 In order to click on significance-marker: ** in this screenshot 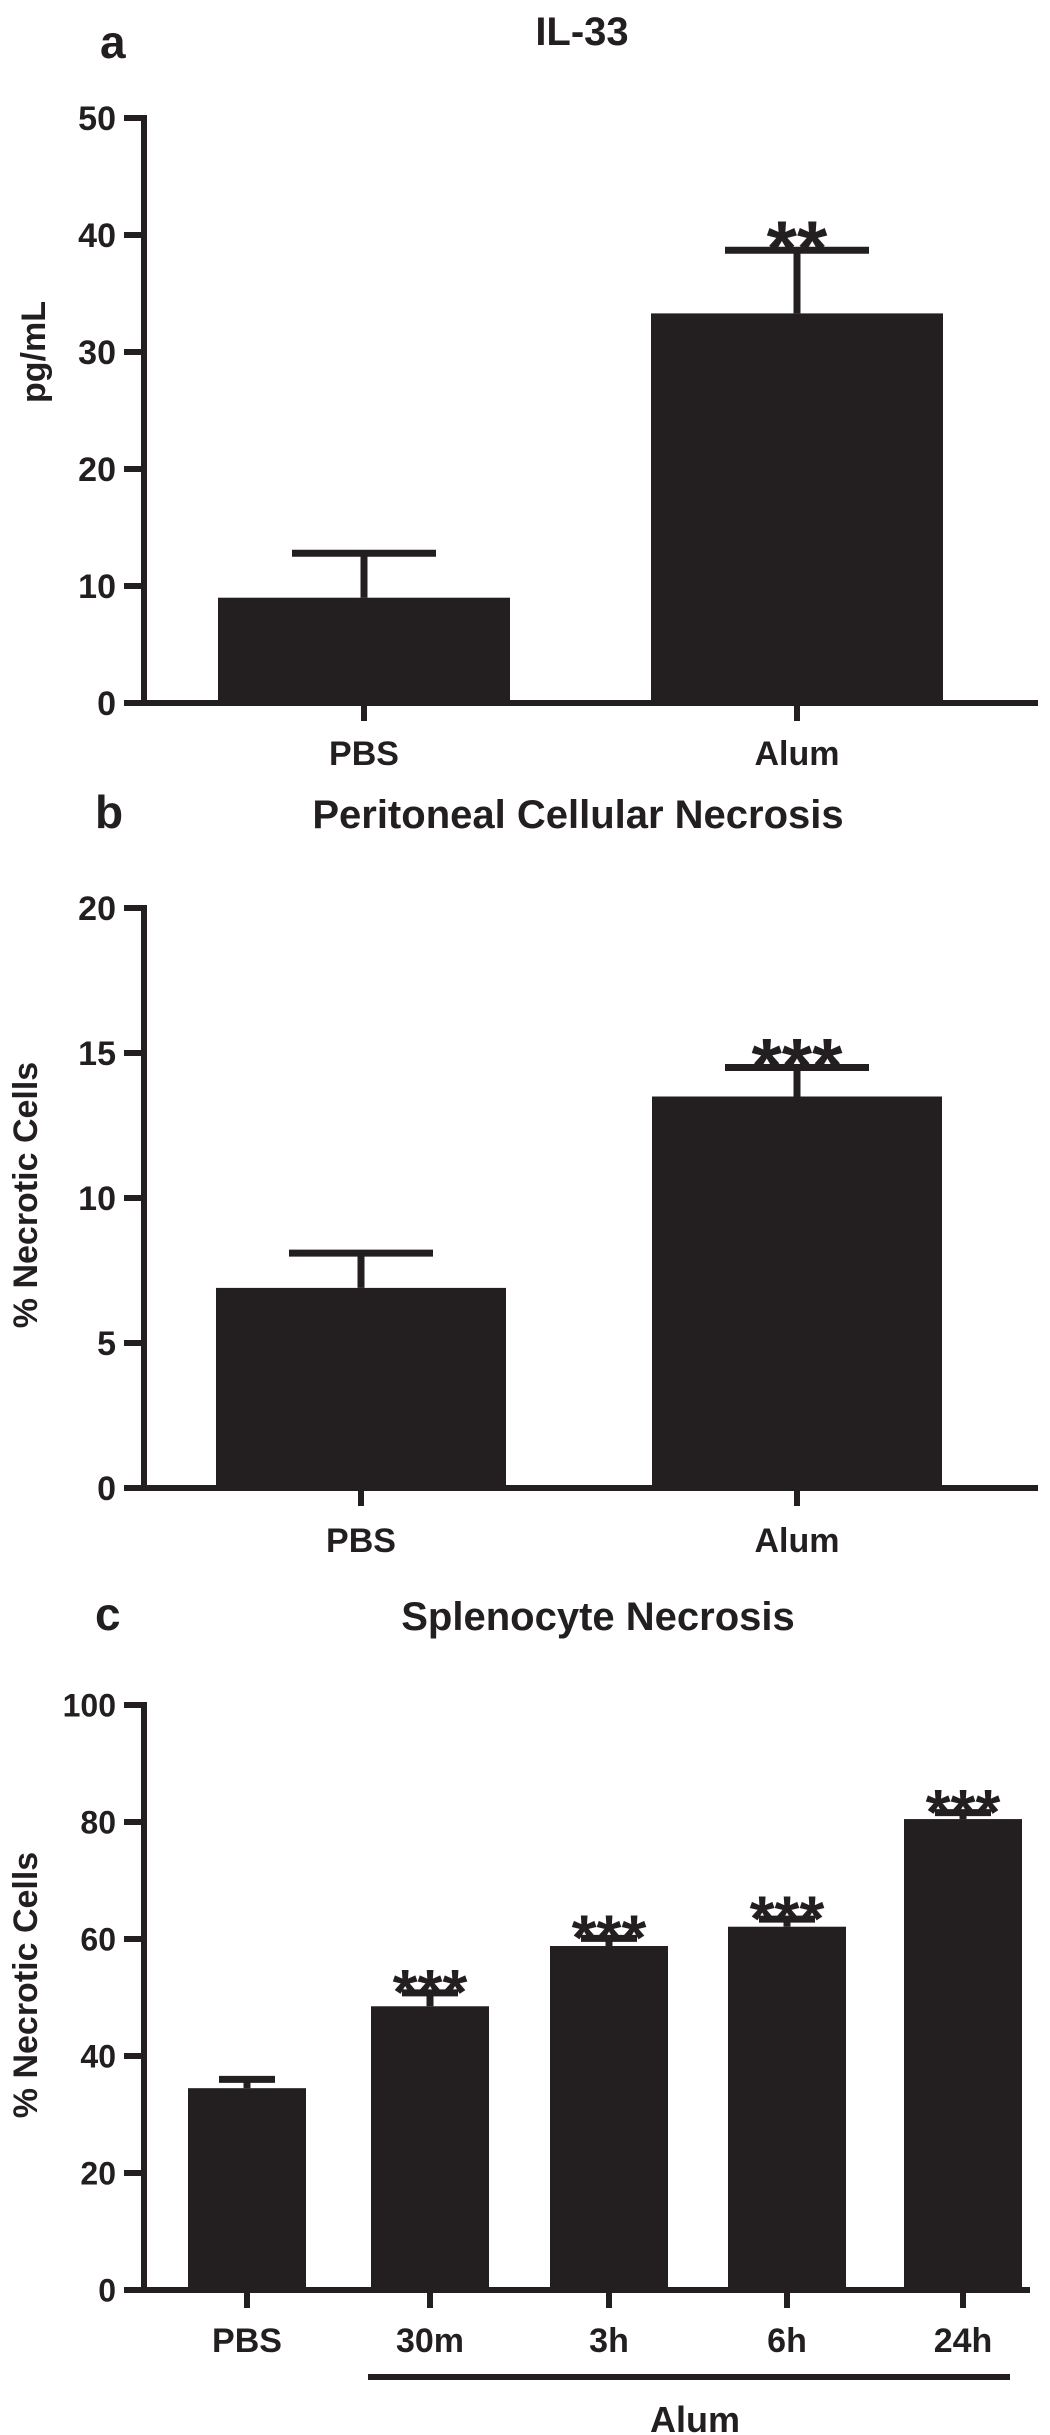, I will do `click(797, 248)`.